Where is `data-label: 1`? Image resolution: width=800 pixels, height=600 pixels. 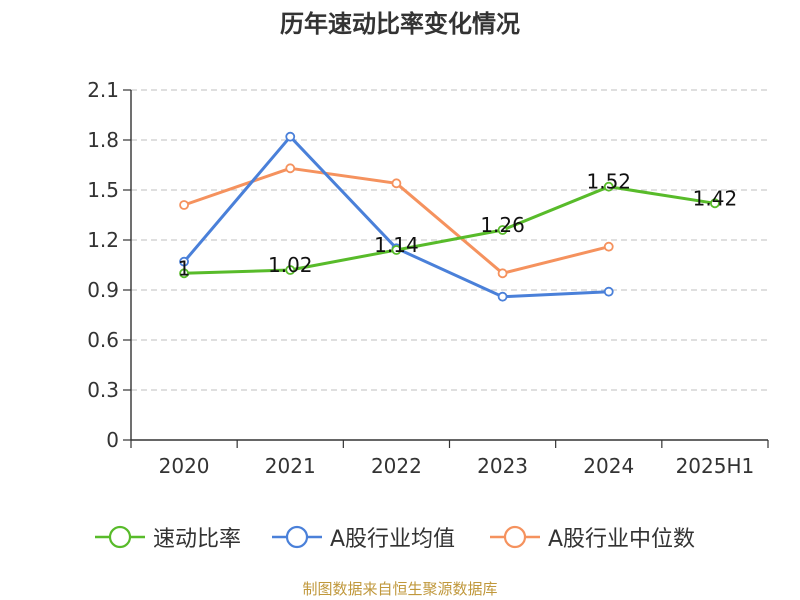 data-label: 1 is located at coordinates (184, 268).